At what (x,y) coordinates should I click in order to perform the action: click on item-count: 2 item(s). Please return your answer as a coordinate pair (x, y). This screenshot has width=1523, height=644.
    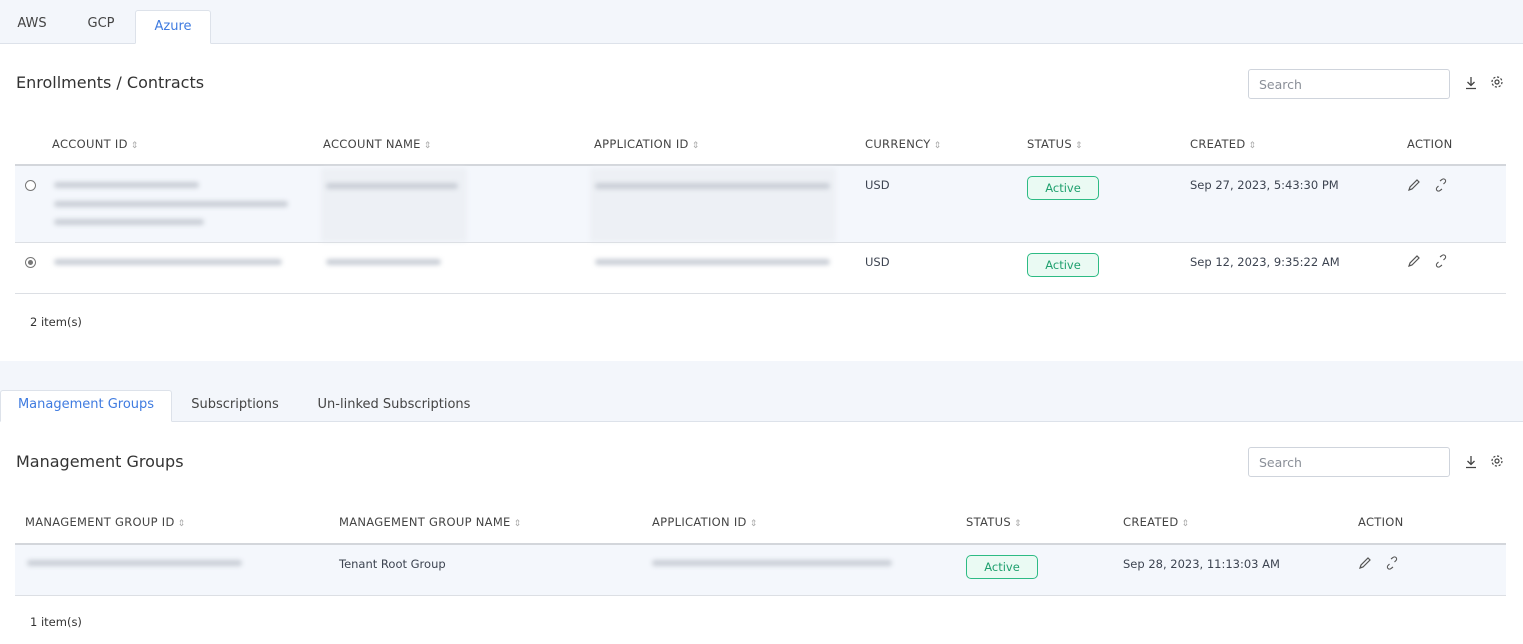
    Looking at the image, I should click on (56, 322).